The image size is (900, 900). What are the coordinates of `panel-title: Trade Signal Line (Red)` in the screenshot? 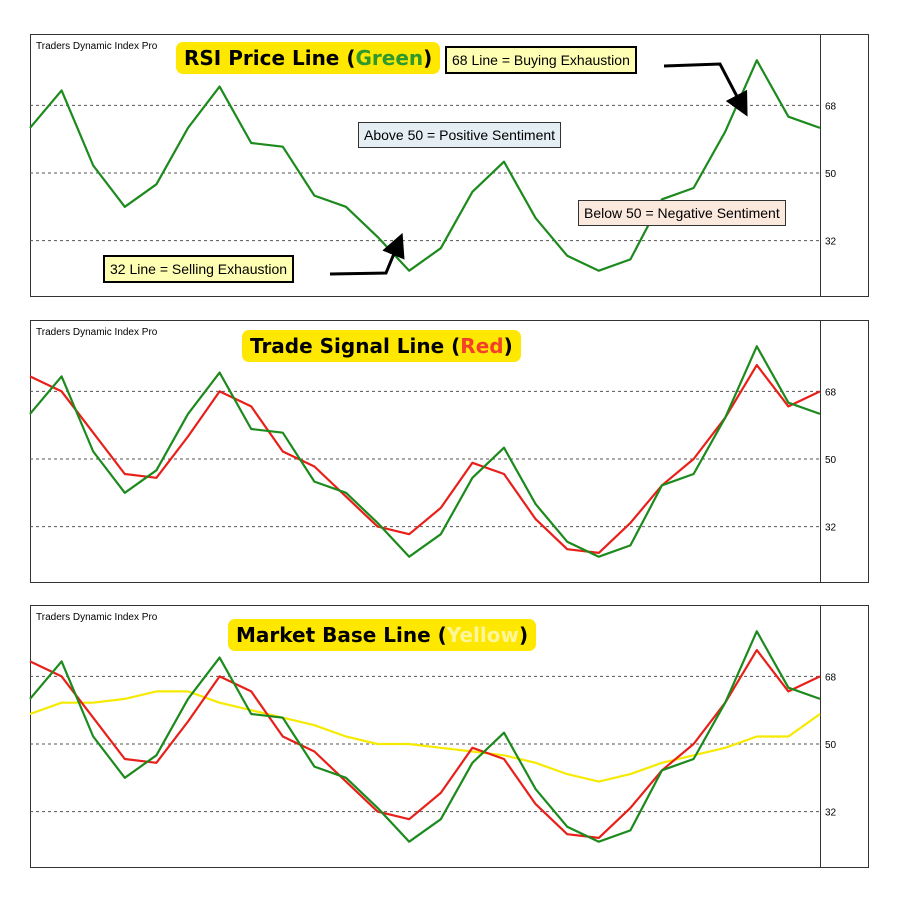 It's located at (381, 346).